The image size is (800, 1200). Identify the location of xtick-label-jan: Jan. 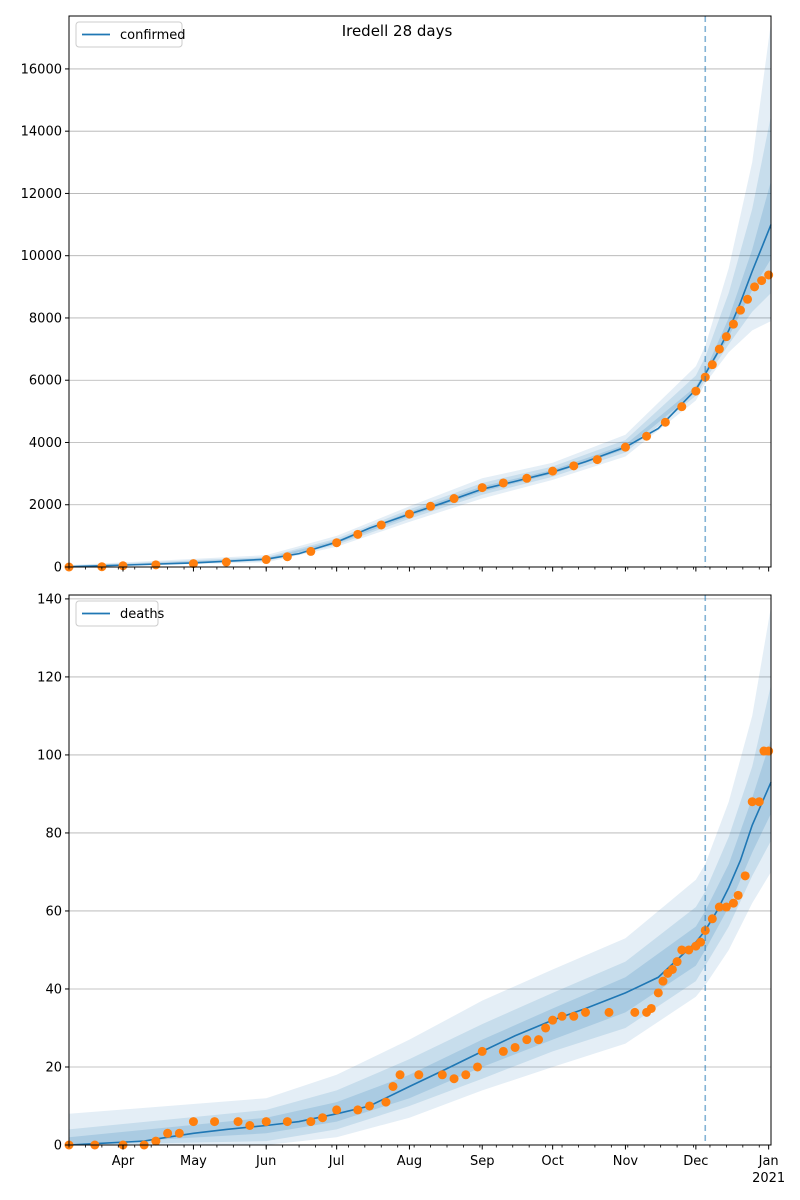
(768, 1161).